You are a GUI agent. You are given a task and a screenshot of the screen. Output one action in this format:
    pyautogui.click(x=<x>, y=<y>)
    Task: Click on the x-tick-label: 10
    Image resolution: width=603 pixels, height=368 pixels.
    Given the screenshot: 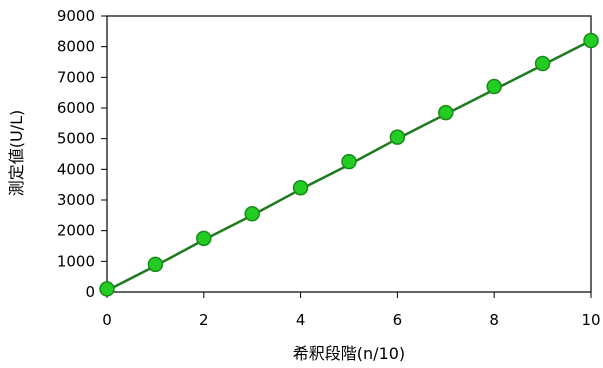 What is the action you would take?
    pyautogui.click(x=590, y=320)
    